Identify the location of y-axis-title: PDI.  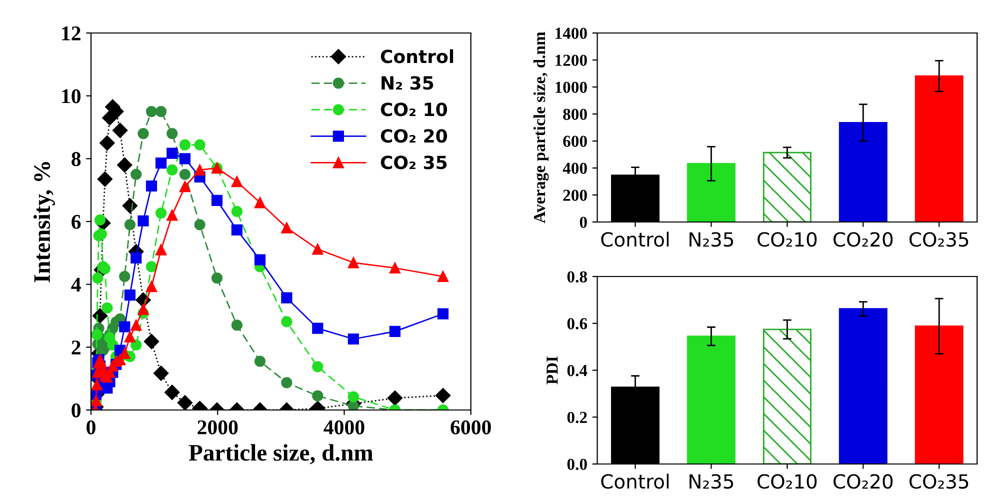
(552, 370).